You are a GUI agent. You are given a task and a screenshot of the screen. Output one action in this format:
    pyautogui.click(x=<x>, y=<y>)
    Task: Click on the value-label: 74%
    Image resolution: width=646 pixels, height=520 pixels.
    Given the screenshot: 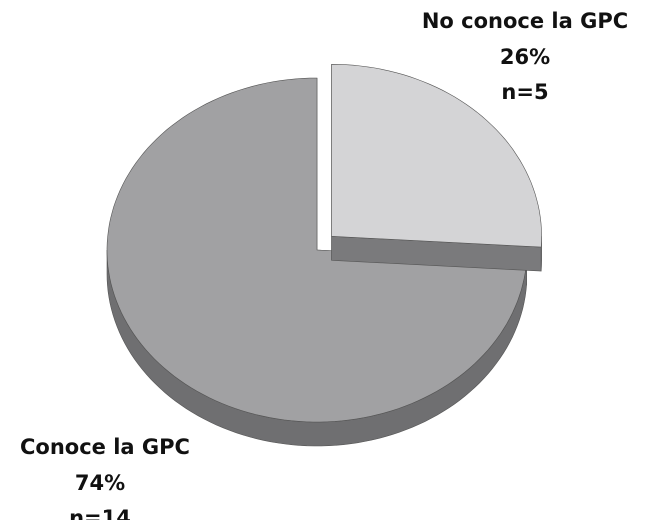 What is the action you would take?
    pyautogui.click(x=100, y=483)
    